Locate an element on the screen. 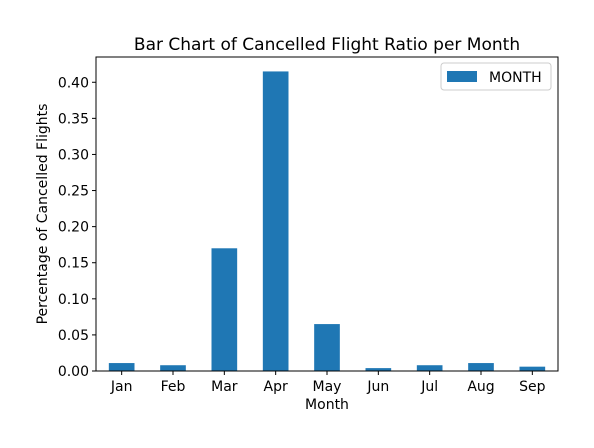 The height and width of the screenshot is (448, 594). legend-label: MONTH is located at coordinates (515, 78).